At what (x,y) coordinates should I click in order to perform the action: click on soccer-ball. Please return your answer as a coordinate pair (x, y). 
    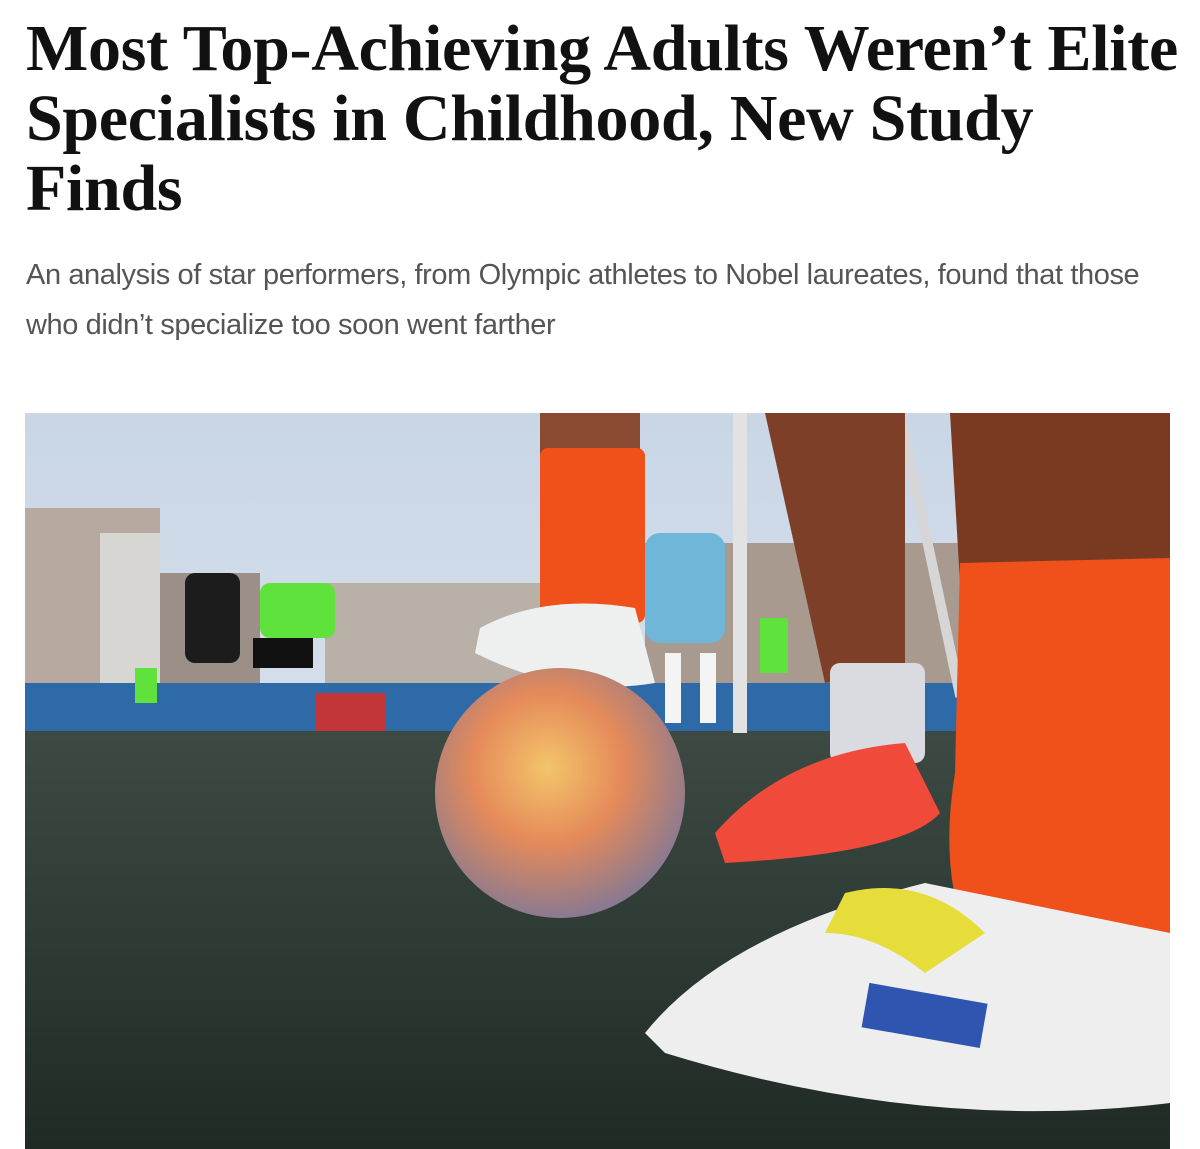
    Looking at the image, I should click on (560, 793).